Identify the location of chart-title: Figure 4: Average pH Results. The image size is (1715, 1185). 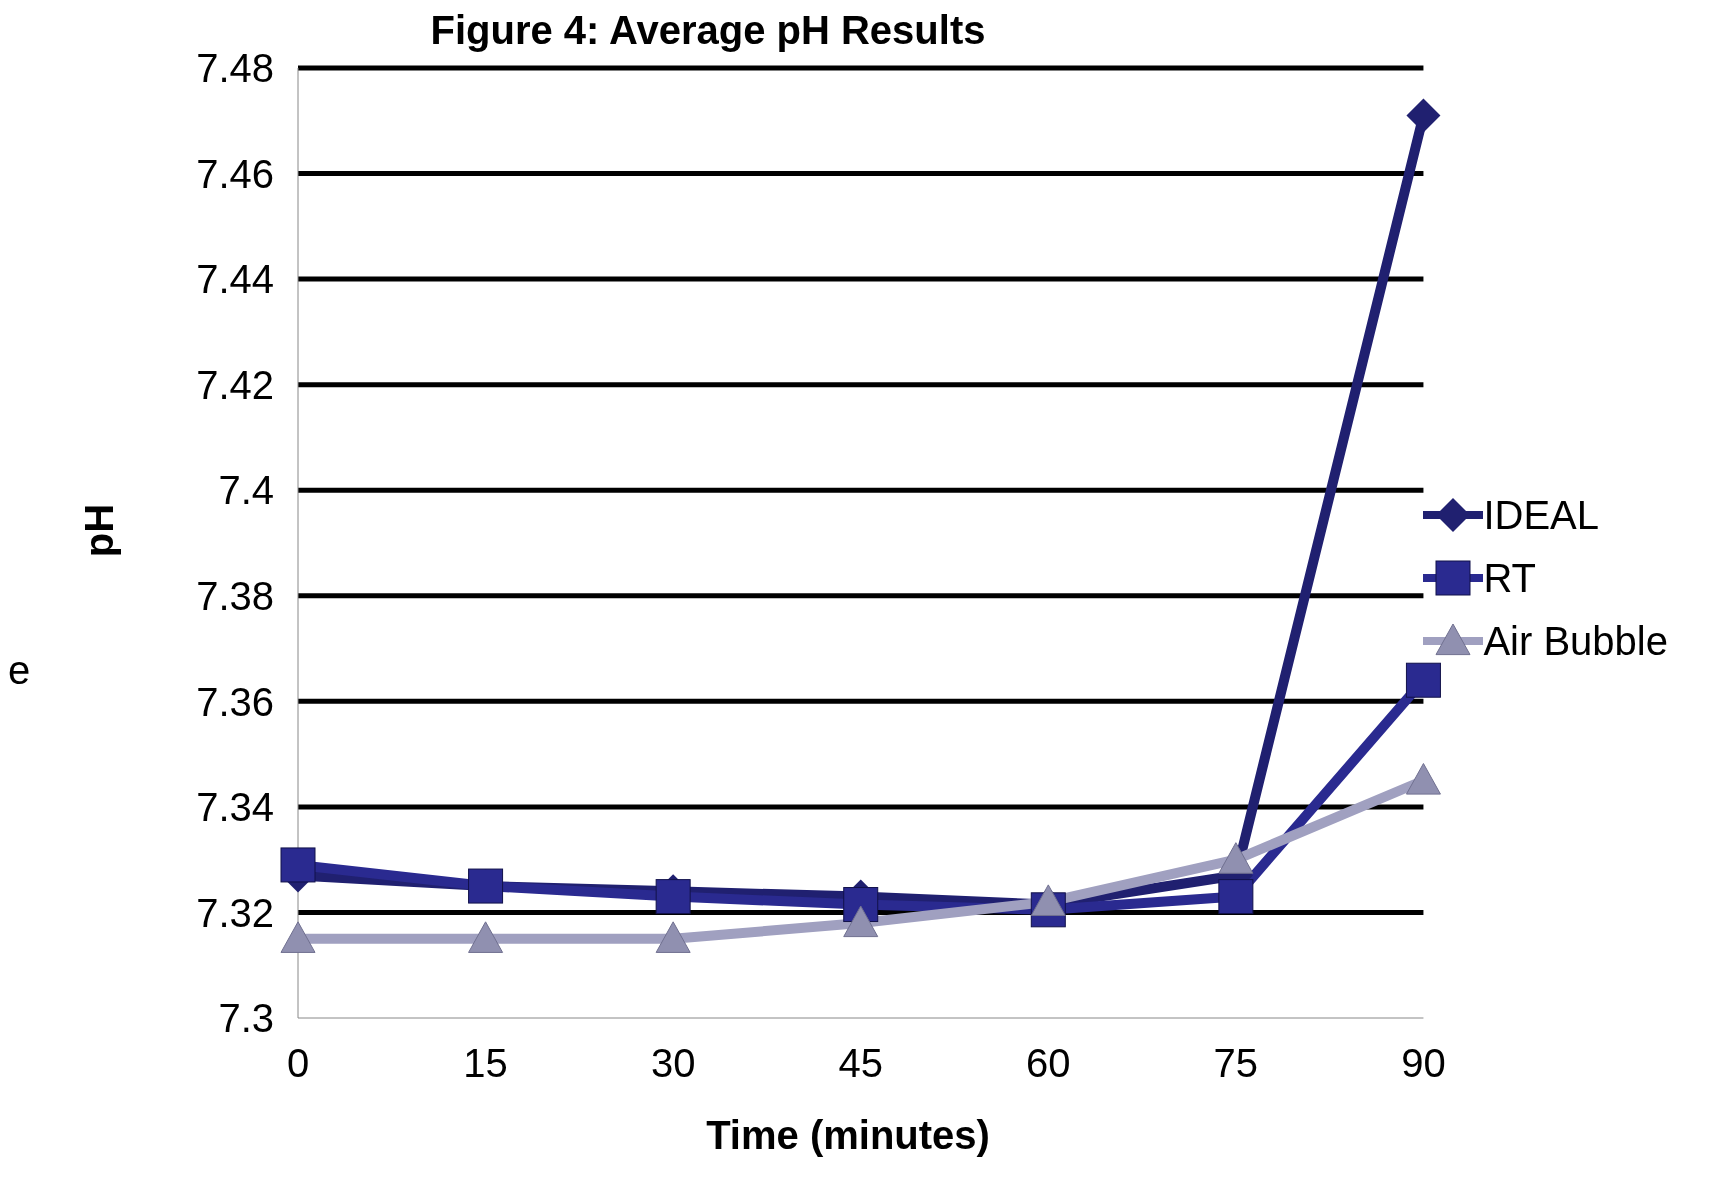
(708, 30).